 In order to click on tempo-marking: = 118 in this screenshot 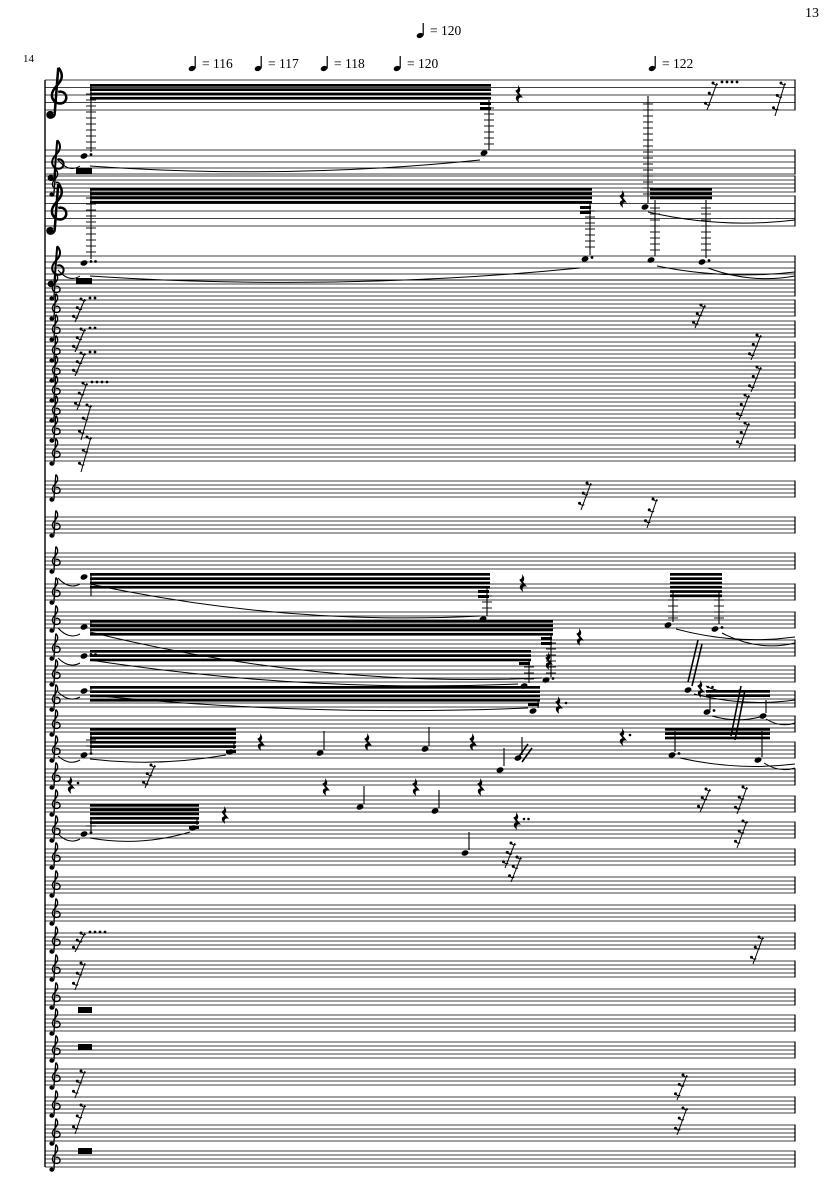, I will do `click(342, 63)`.